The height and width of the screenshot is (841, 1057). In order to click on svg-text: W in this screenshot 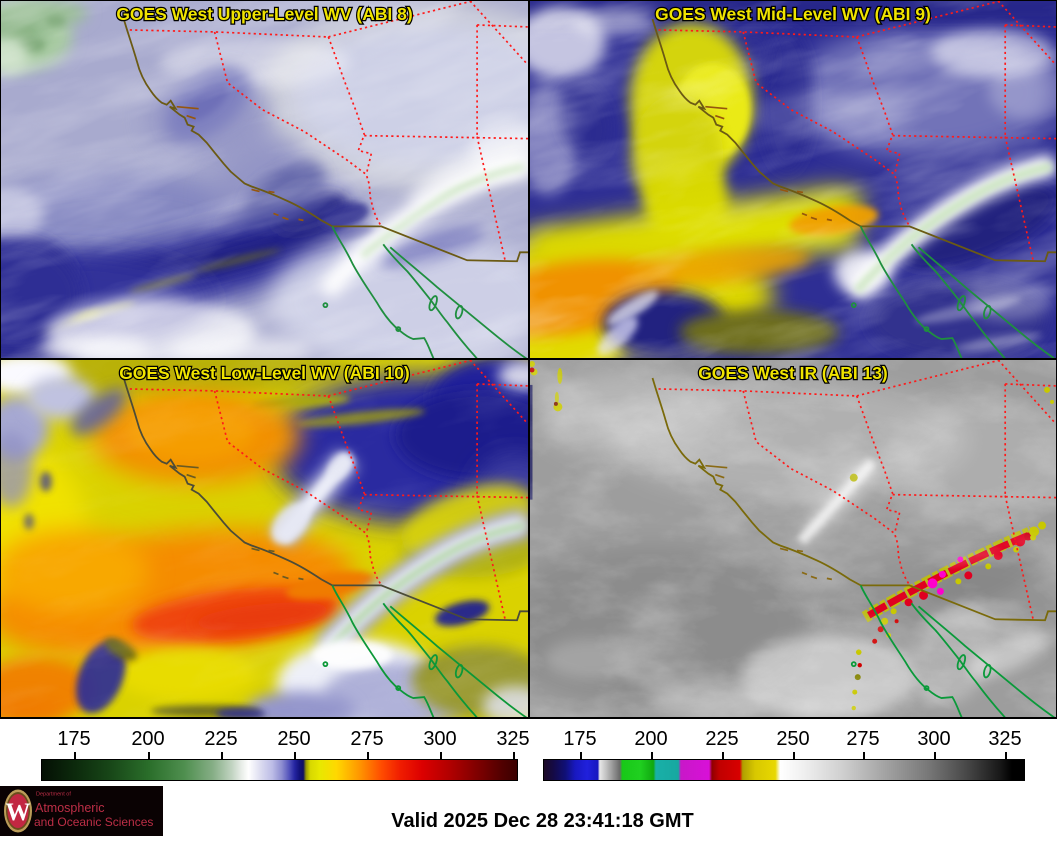, I will do `click(18, 812)`.